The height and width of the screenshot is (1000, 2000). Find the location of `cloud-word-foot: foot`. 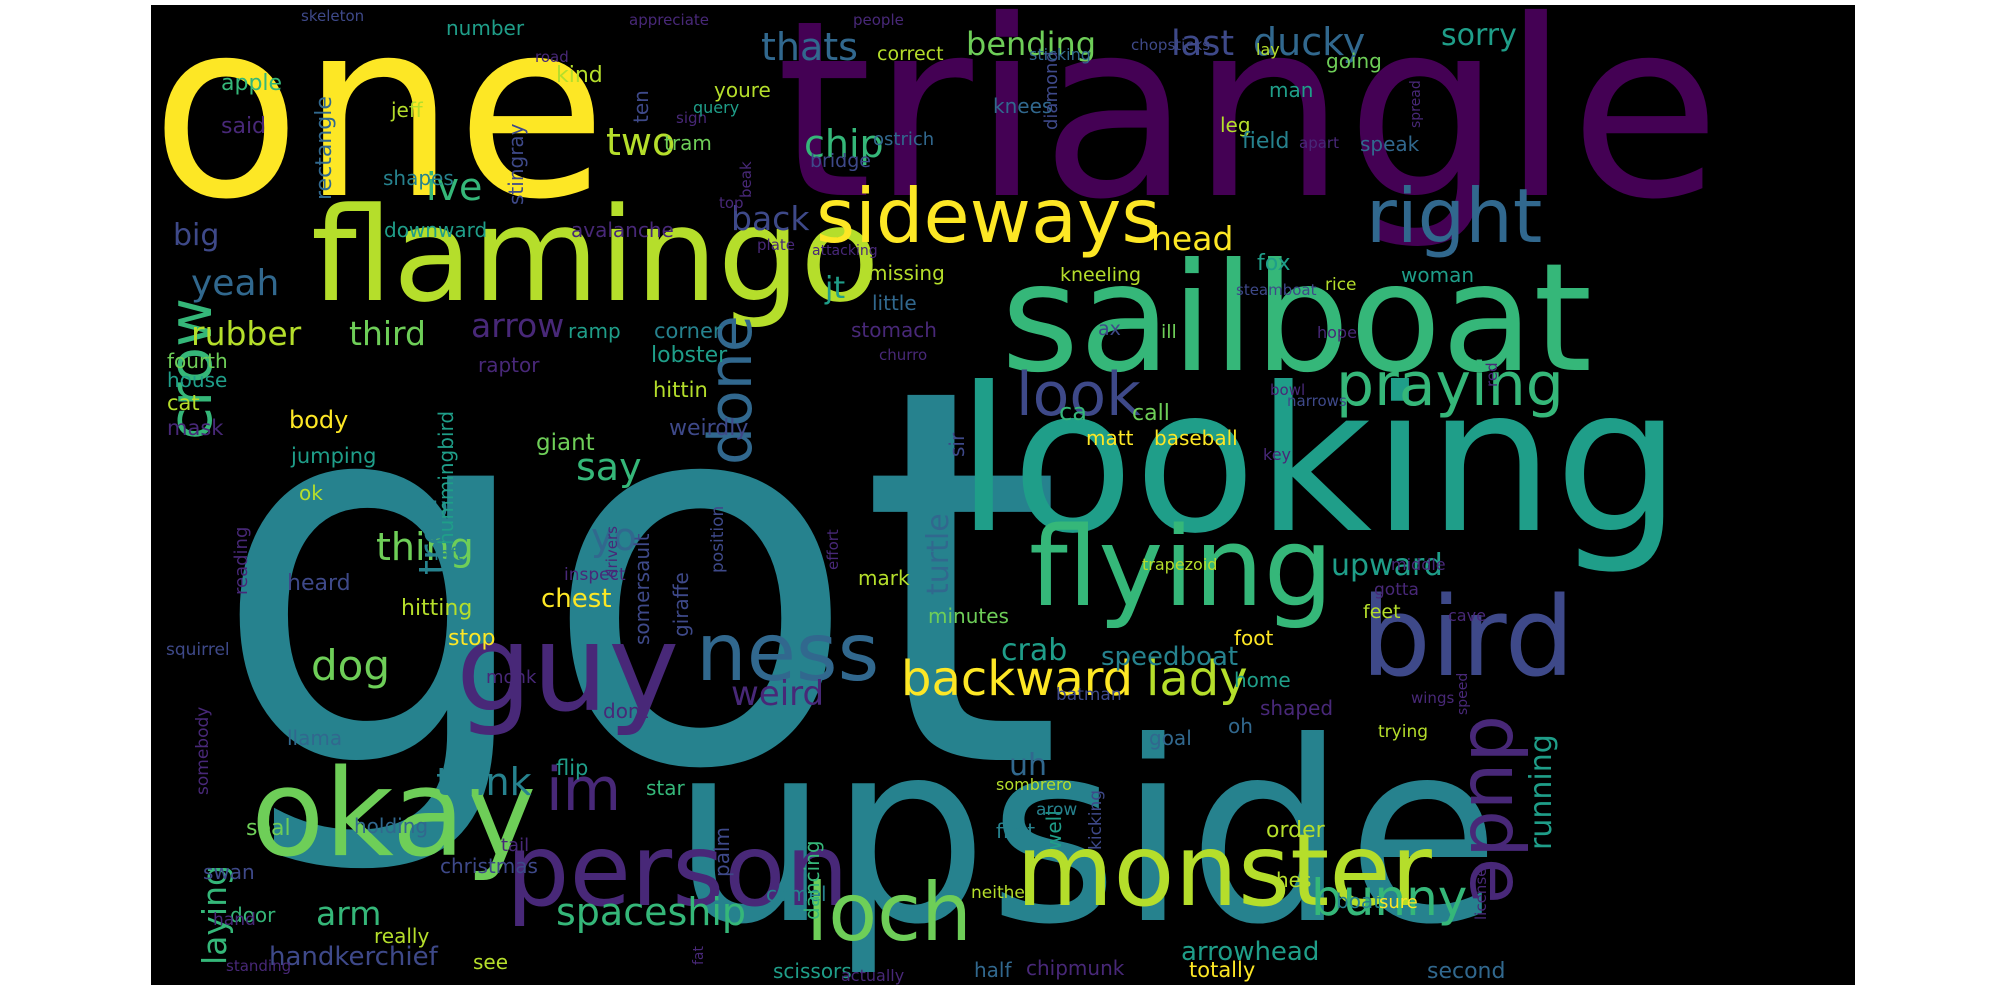

cloud-word-foot: foot is located at coordinates (1254, 638).